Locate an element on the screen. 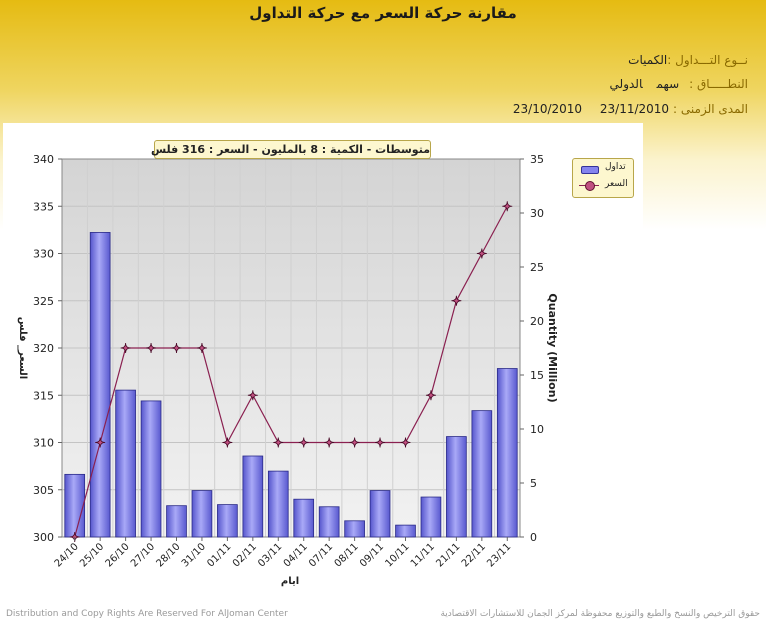 This screenshot has width=766, height=625. bar-28/10 is located at coordinates (176, 521).